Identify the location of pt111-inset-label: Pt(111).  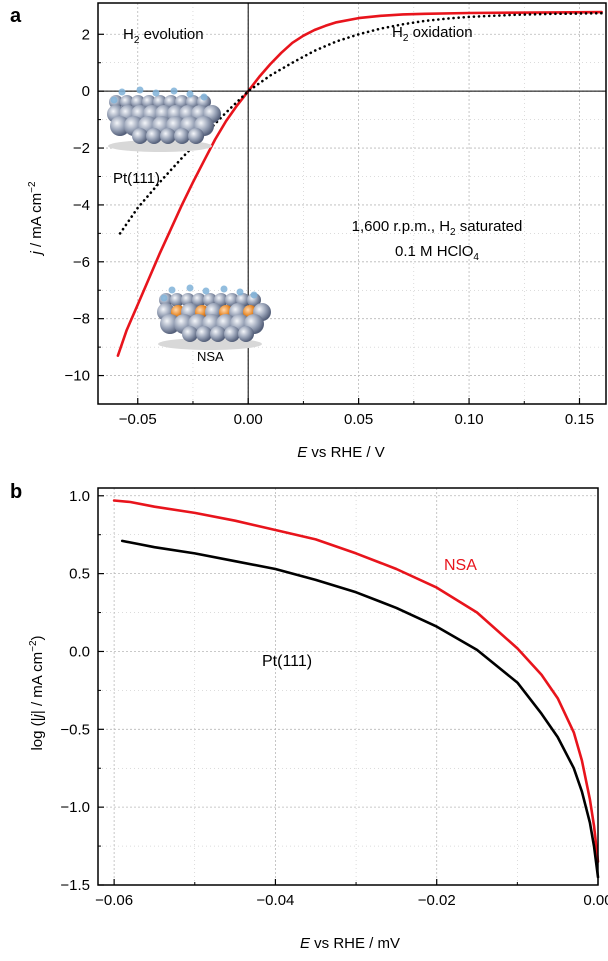
(136, 178).